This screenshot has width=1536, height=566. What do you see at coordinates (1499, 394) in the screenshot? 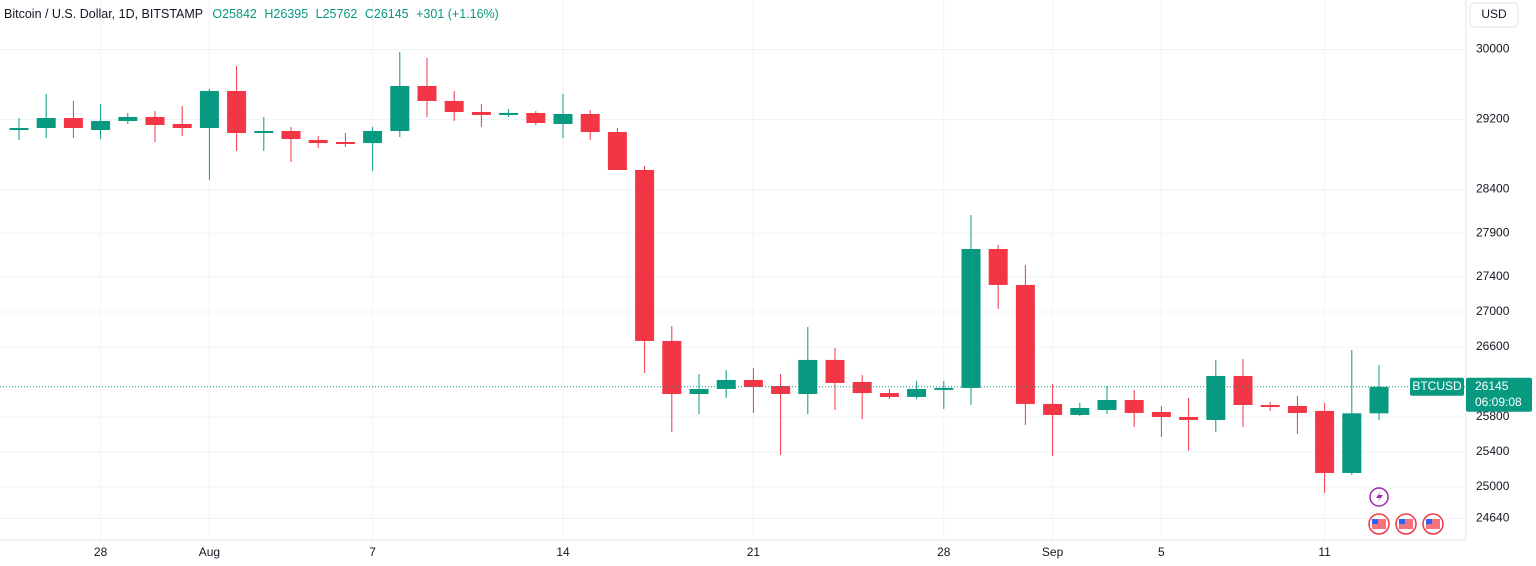
I see `price-box-bg` at bounding box center [1499, 394].